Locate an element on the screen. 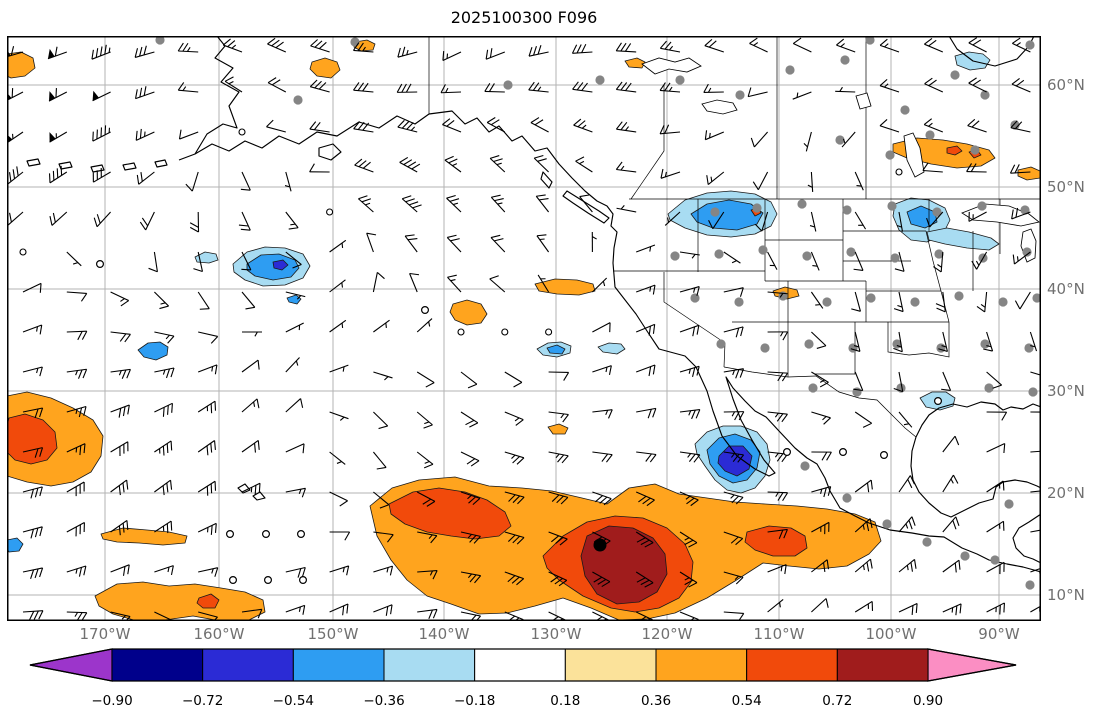 The width and height of the screenshot is (1105, 712). colorbar-over-arrow is located at coordinates (972, 665).